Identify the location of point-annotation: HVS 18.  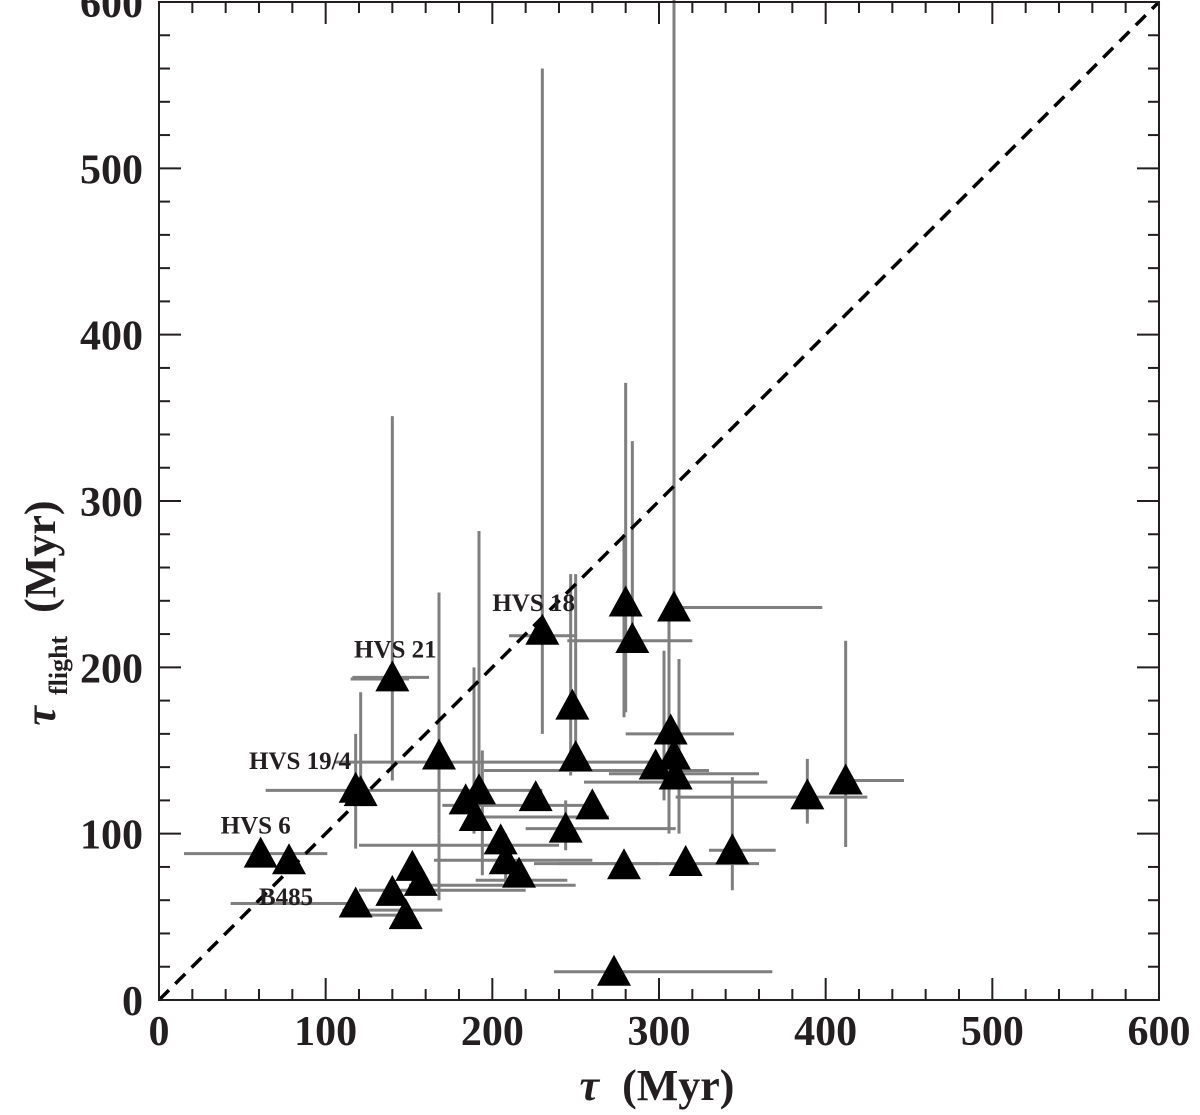
(533, 603).